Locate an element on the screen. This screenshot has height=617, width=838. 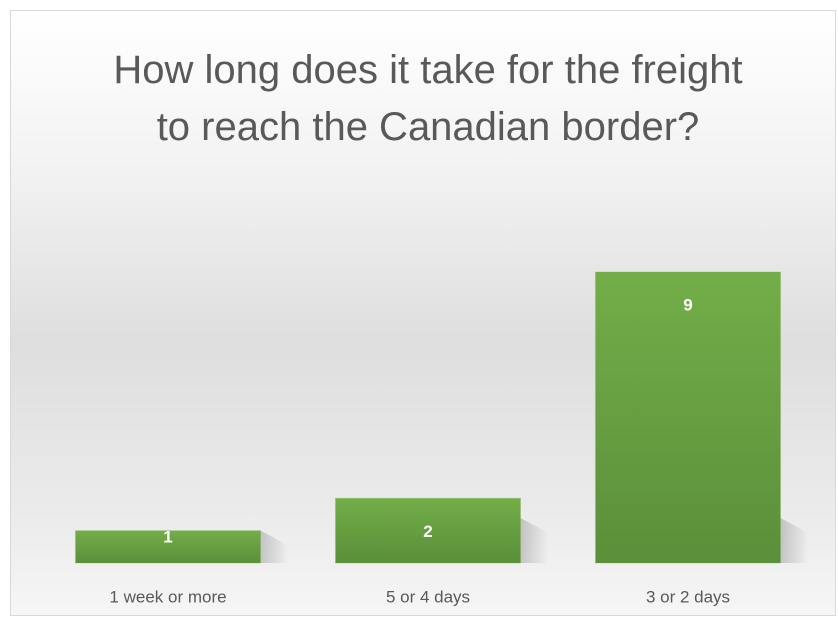
x-tick-label: 5 or 4 days is located at coordinates (428, 596).